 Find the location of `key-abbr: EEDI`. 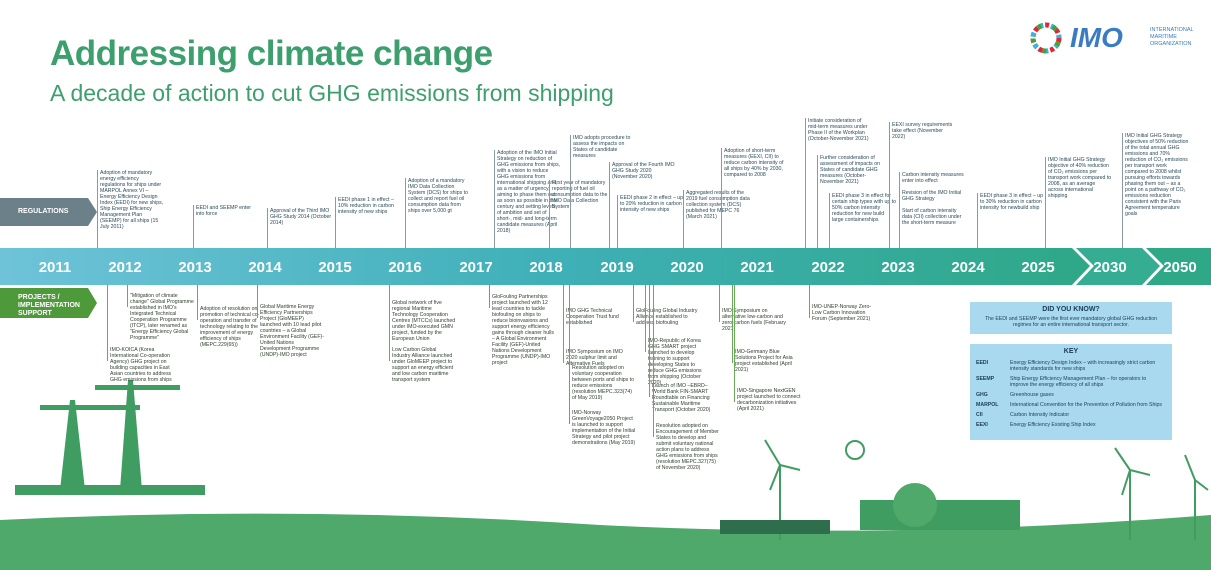

key-abbr: EEDI is located at coordinates (982, 363).